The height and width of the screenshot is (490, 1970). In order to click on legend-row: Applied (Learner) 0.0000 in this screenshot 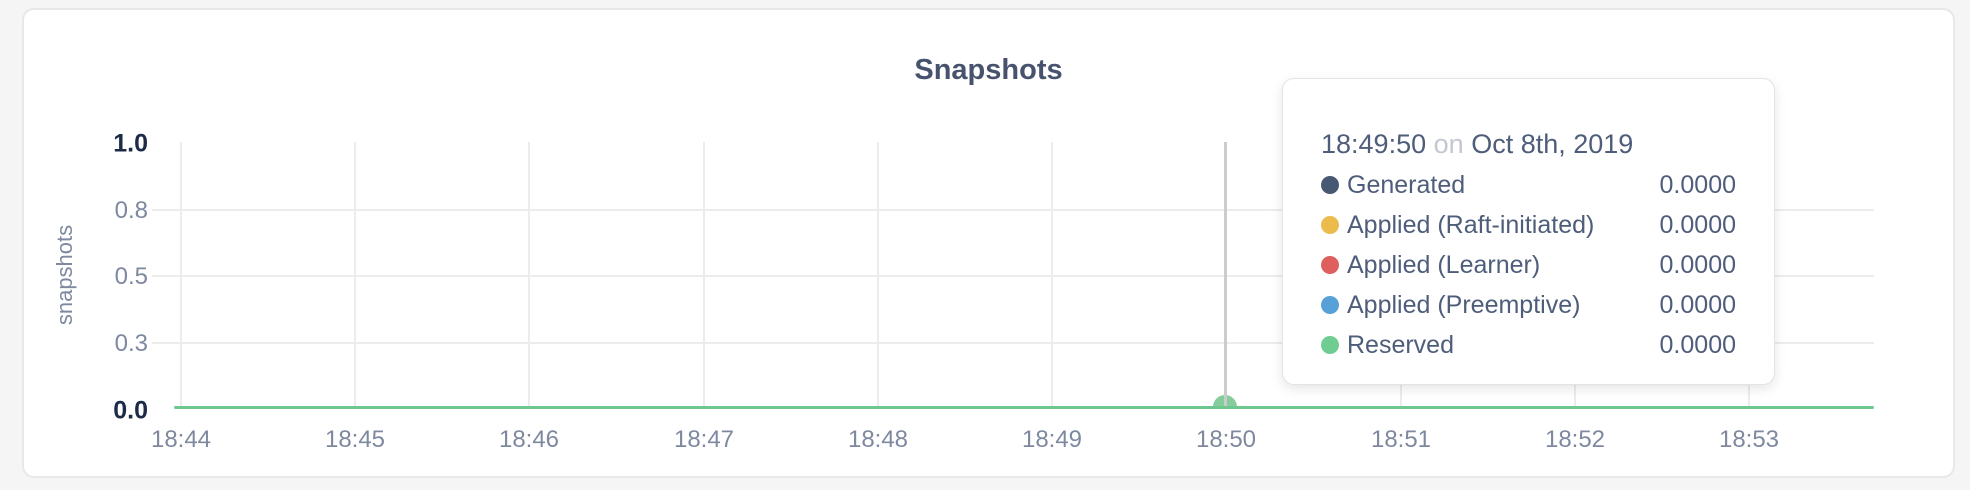, I will do `click(1528, 265)`.